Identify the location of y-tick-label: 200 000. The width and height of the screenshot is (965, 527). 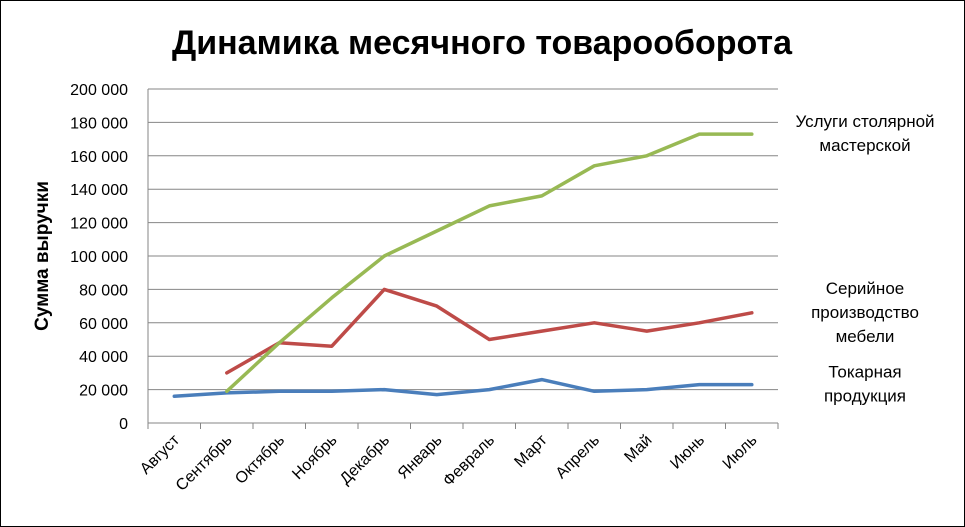
(99, 90).